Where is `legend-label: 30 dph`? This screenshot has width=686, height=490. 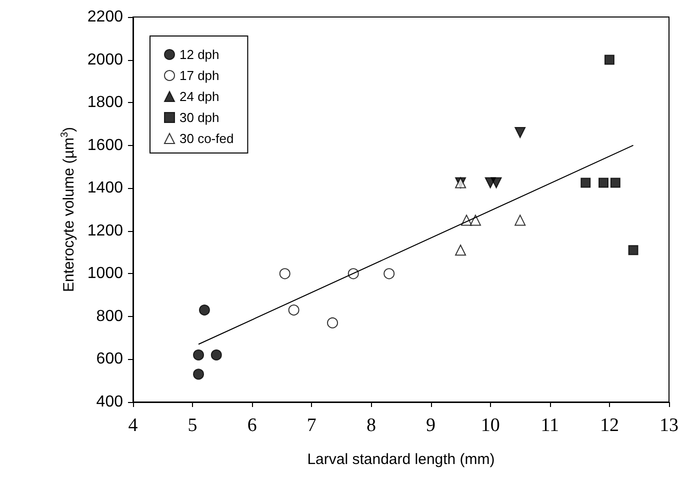
legend-label: 30 dph is located at coordinates (200, 117).